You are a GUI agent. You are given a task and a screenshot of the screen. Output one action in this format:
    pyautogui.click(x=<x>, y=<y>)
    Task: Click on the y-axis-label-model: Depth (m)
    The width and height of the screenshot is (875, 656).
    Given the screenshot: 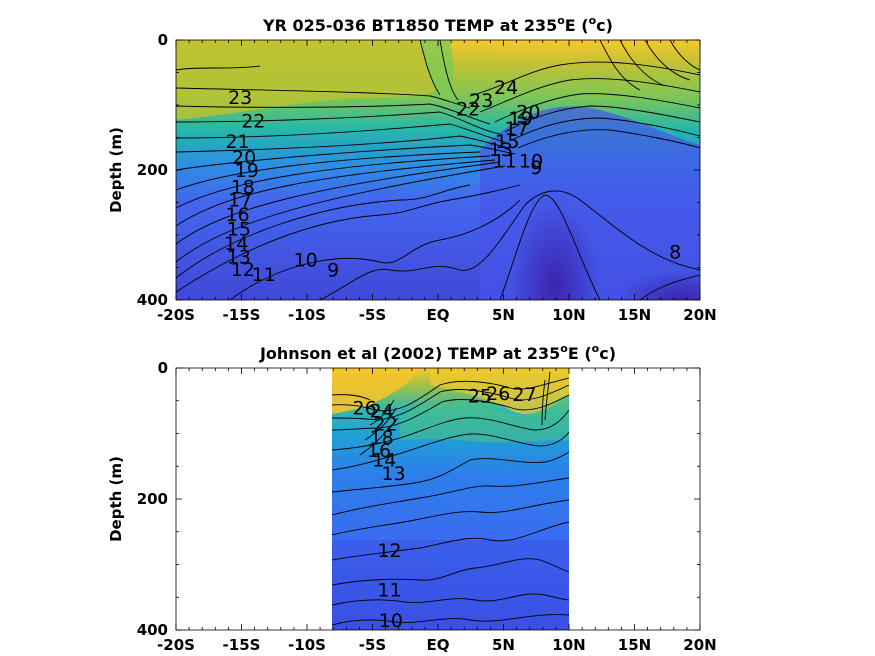 What is the action you would take?
    pyautogui.click(x=116, y=170)
    